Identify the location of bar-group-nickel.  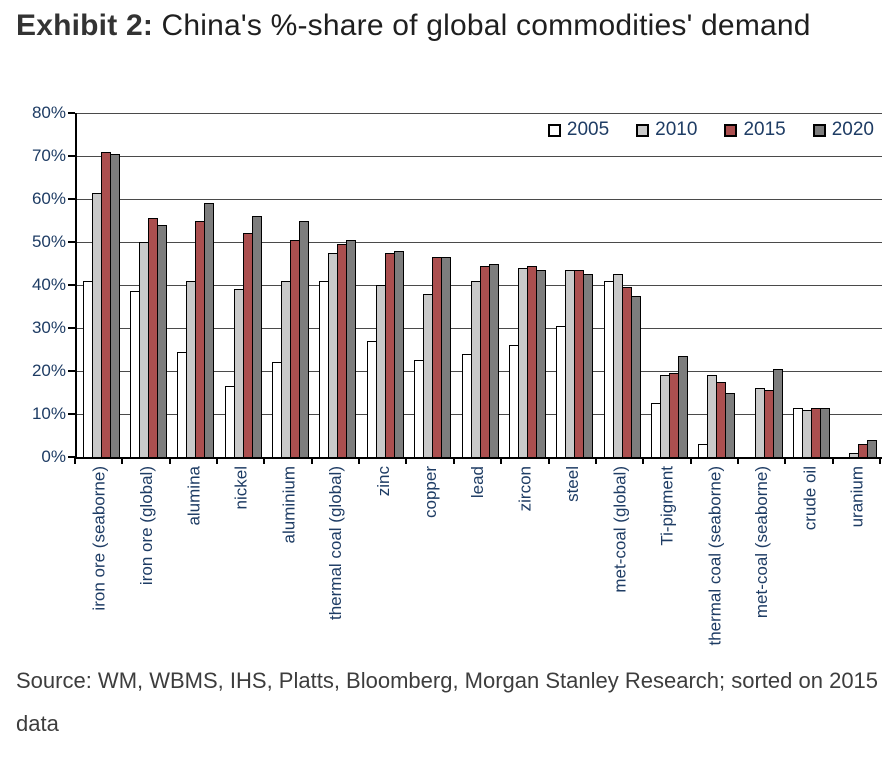
(242, 285).